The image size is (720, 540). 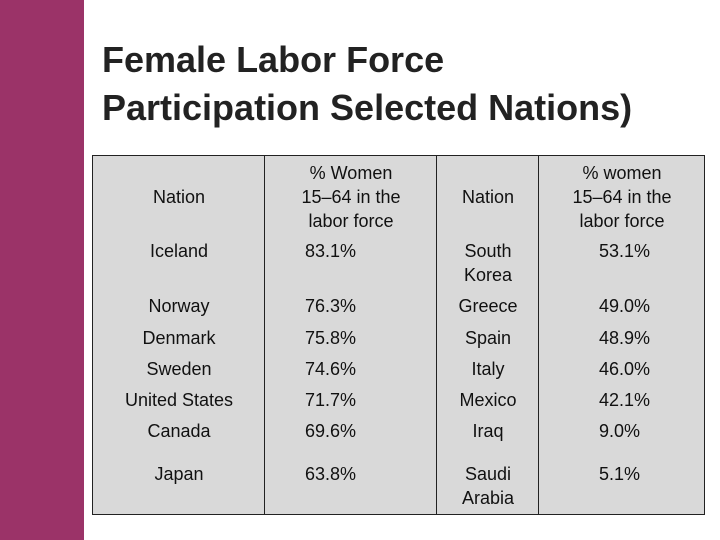 I want to click on nation-cell: Canada, so click(x=179, y=431).